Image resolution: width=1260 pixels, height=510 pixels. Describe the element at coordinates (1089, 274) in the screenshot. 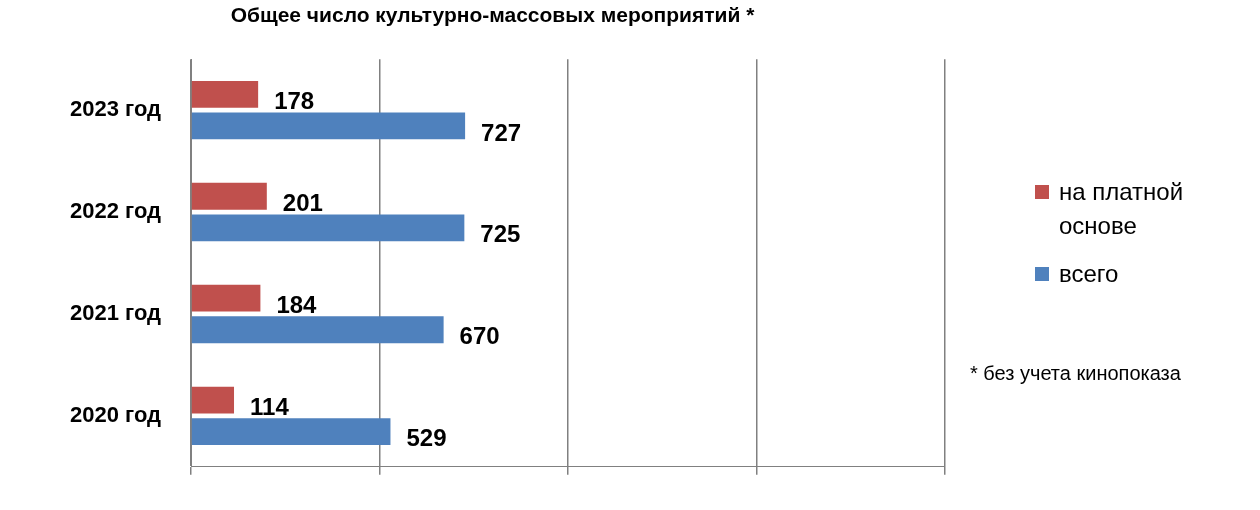

I see `legend-label: всего` at that location.